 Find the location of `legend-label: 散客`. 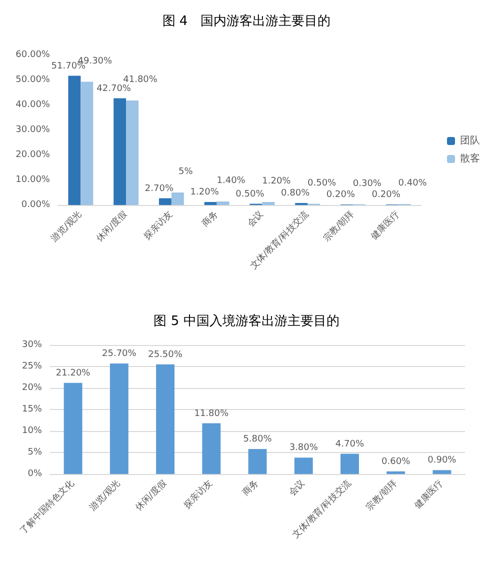

legend-label: 散客 is located at coordinates (470, 158).